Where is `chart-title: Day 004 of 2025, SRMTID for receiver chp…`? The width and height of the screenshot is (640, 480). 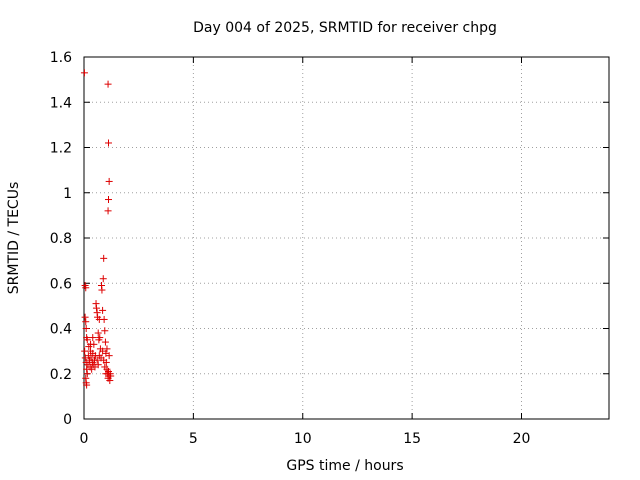
chart-title: Day 004 of 2025, SRMTID for receiver chp… is located at coordinates (345, 28).